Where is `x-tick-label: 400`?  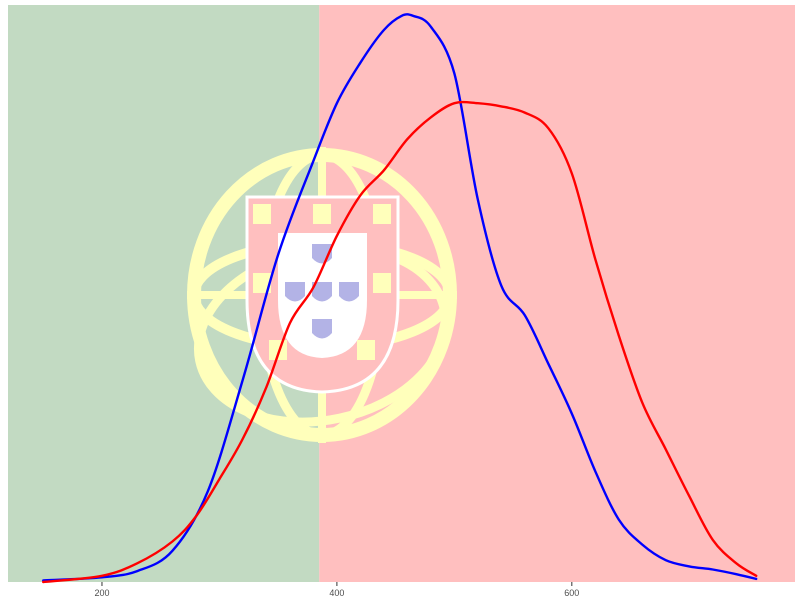 x-tick-label: 400 is located at coordinates (336, 593).